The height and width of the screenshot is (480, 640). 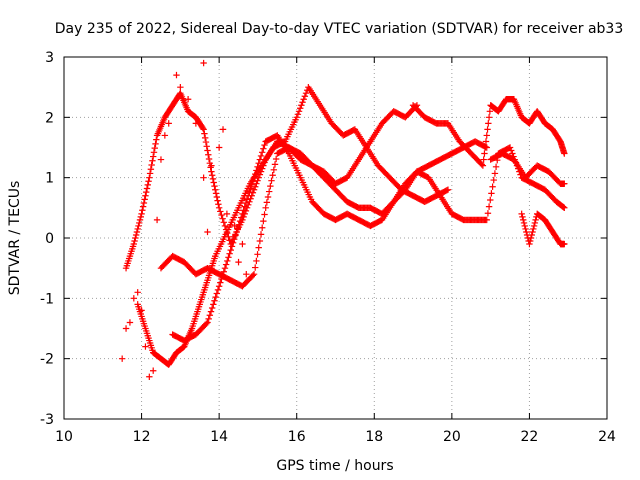 I want to click on y-axis-label: SDTVAR / TECUs, so click(x=15, y=238).